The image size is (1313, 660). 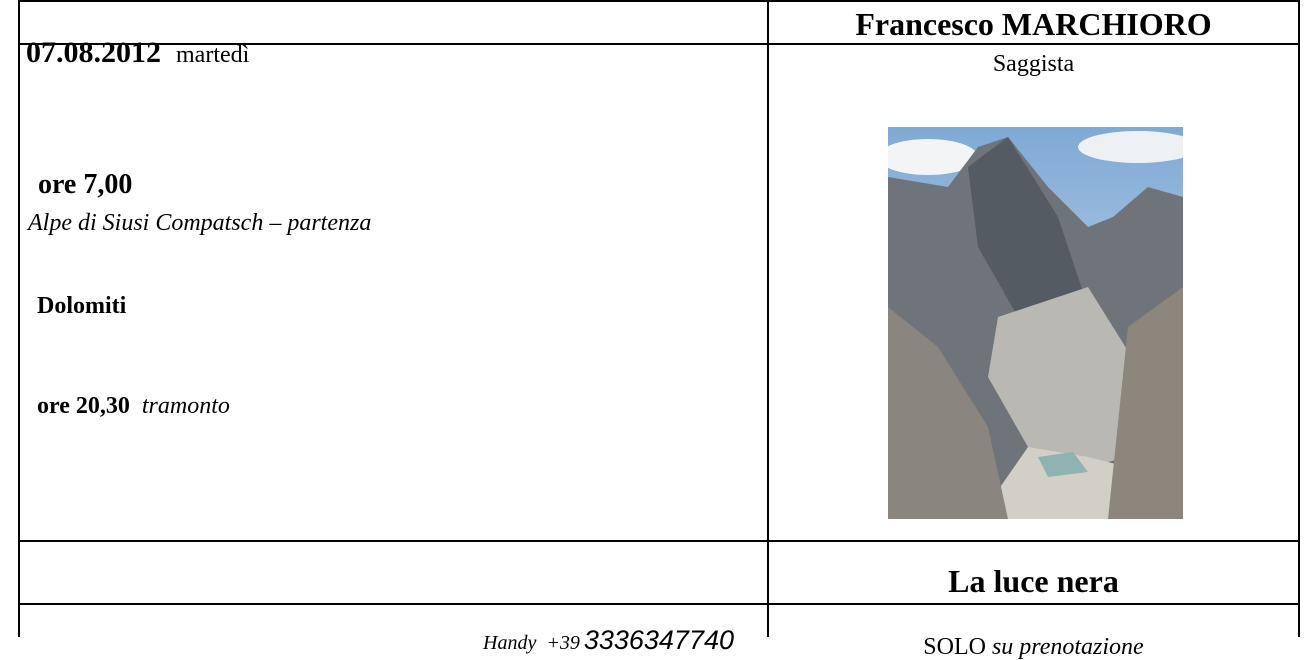 What do you see at coordinates (83, 406) in the screenshot?
I see `time-end: ore 20,30` at bounding box center [83, 406].